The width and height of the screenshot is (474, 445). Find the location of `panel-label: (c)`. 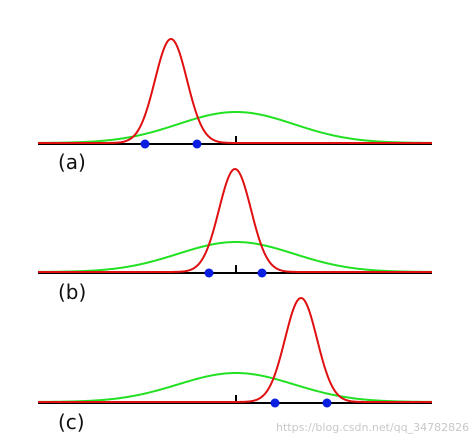

panel-label: (c) is located at coordinates (71, 422).